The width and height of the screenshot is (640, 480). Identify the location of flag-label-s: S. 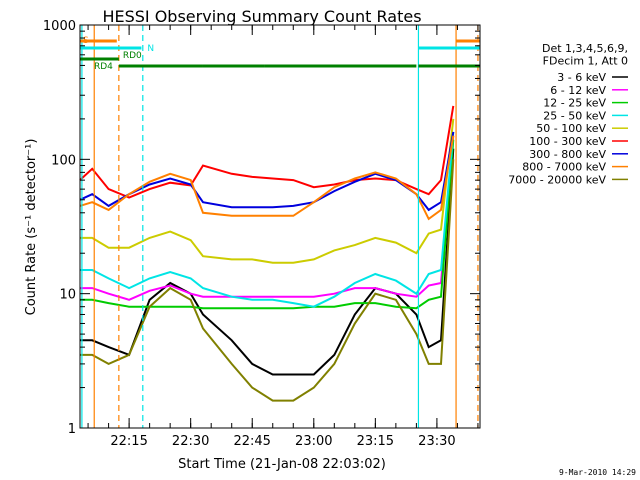
(86, 41).